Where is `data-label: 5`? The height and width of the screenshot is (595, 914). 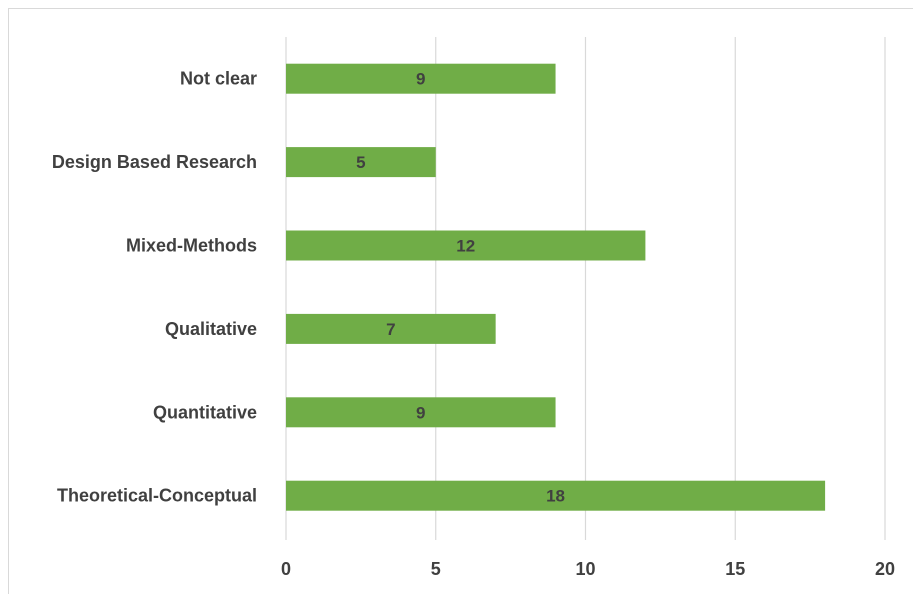
data-label: 5 is located at coordinates (360, 162).